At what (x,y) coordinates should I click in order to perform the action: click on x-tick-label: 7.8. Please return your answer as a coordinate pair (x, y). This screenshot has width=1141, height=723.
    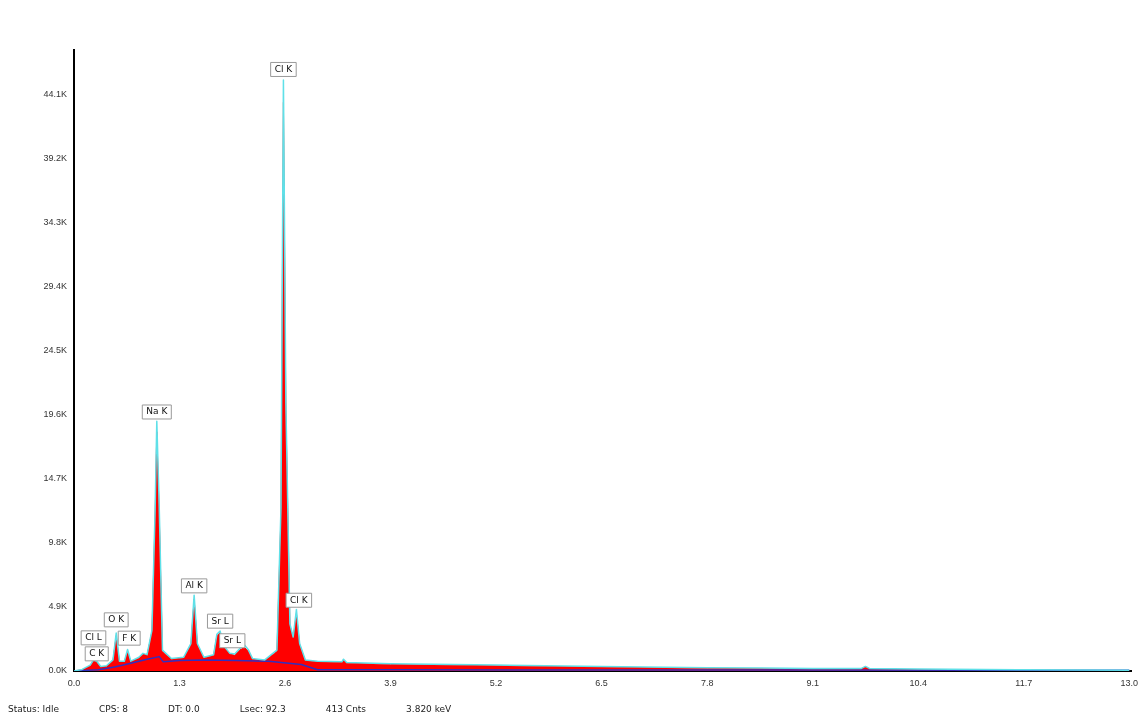
    Looking at the image, I should click on (707, 682).